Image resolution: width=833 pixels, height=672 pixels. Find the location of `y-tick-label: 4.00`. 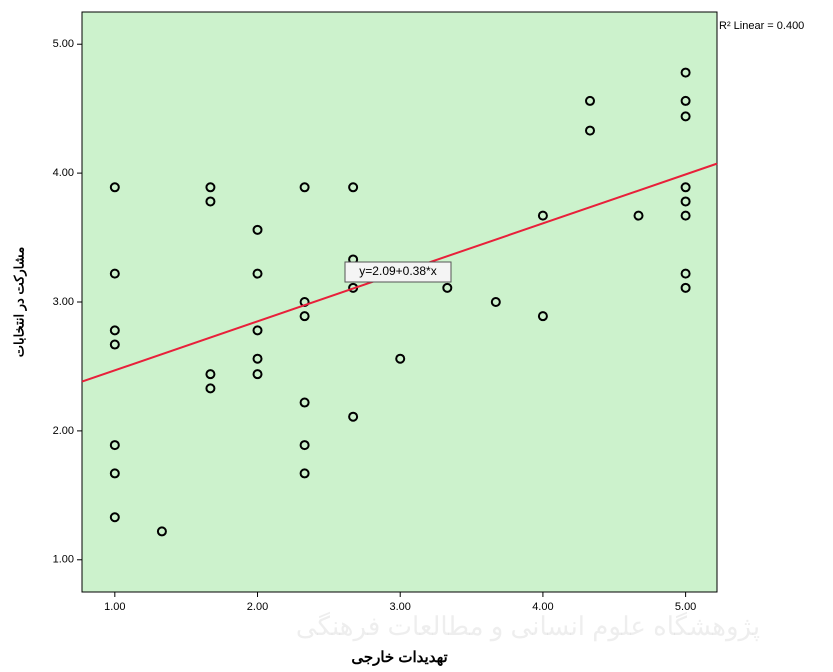

y-tick-label: 4.00 is located at coordinates (63, 173).